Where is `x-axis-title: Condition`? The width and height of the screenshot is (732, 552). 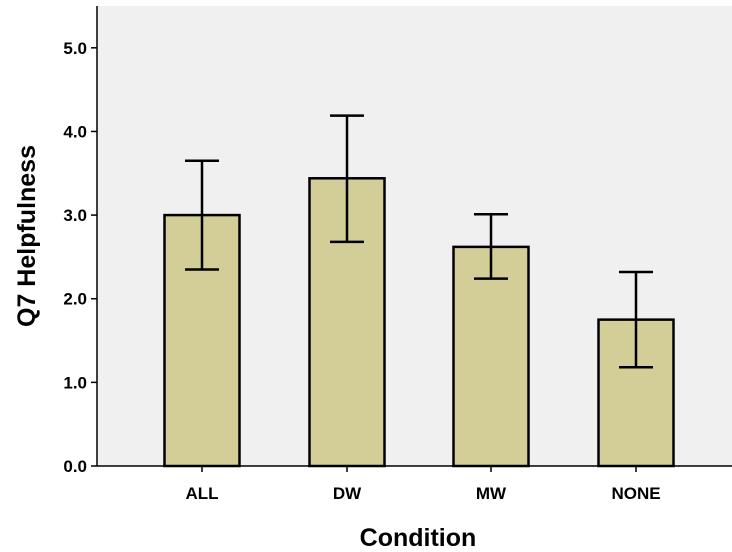
x-axis-title: Condition is located at coordinates (418, 538).